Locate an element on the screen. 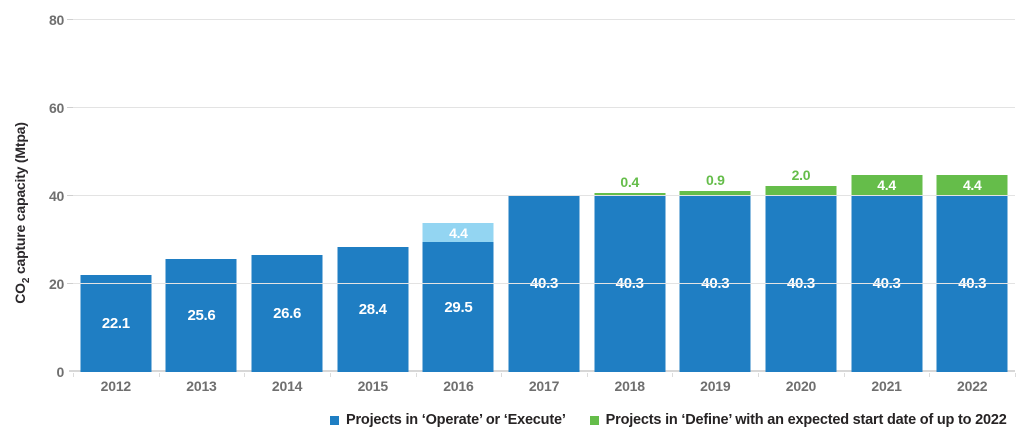  legend-swatch-green is located at coordinates (594, 420).